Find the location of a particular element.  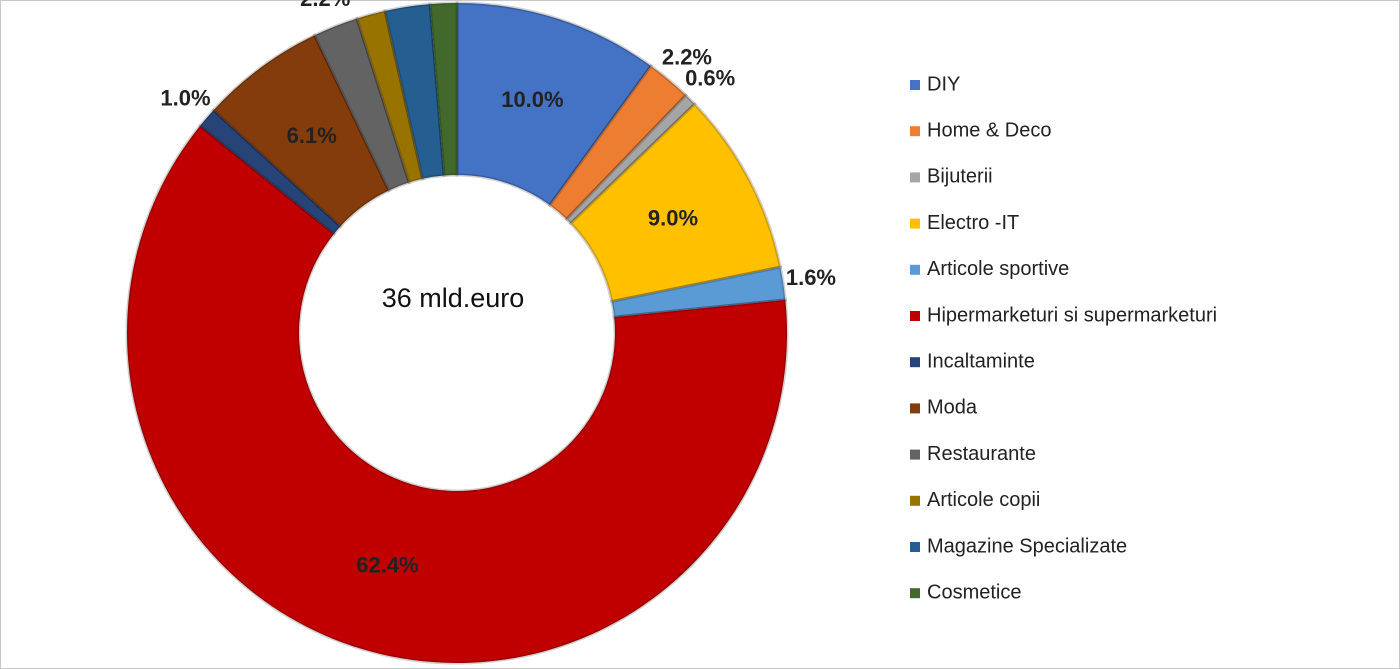

legend-label: DIY is located at coordinates (943, 84).